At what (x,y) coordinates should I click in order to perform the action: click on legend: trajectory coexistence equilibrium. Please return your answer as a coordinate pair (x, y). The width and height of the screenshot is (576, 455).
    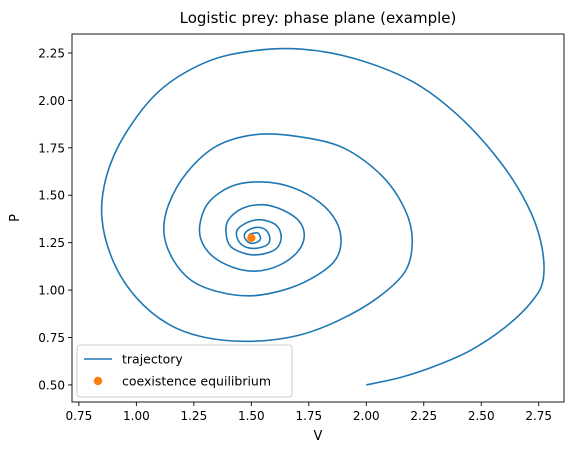
    Looking at the image, I should click on (184, 371).